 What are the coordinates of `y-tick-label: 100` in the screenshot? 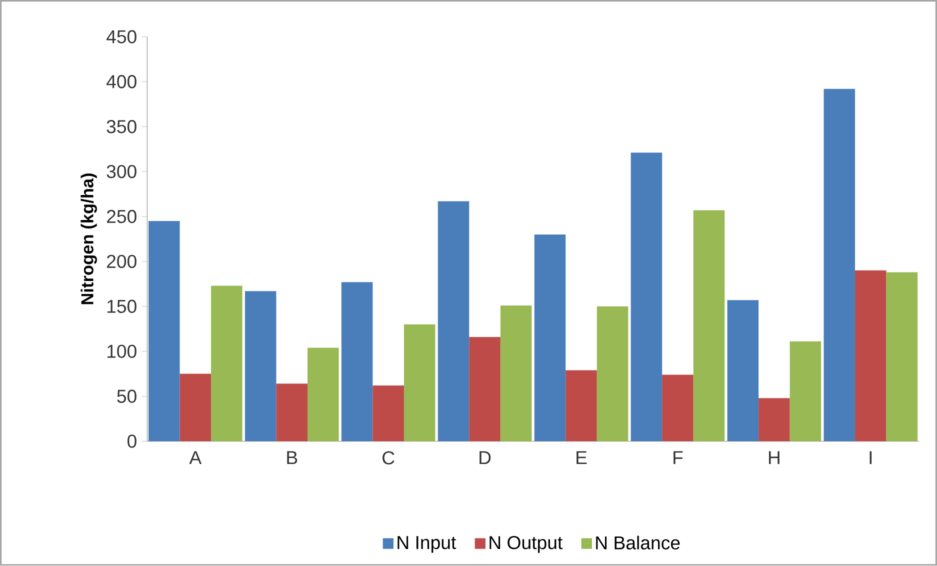 It's located at (121, 351).